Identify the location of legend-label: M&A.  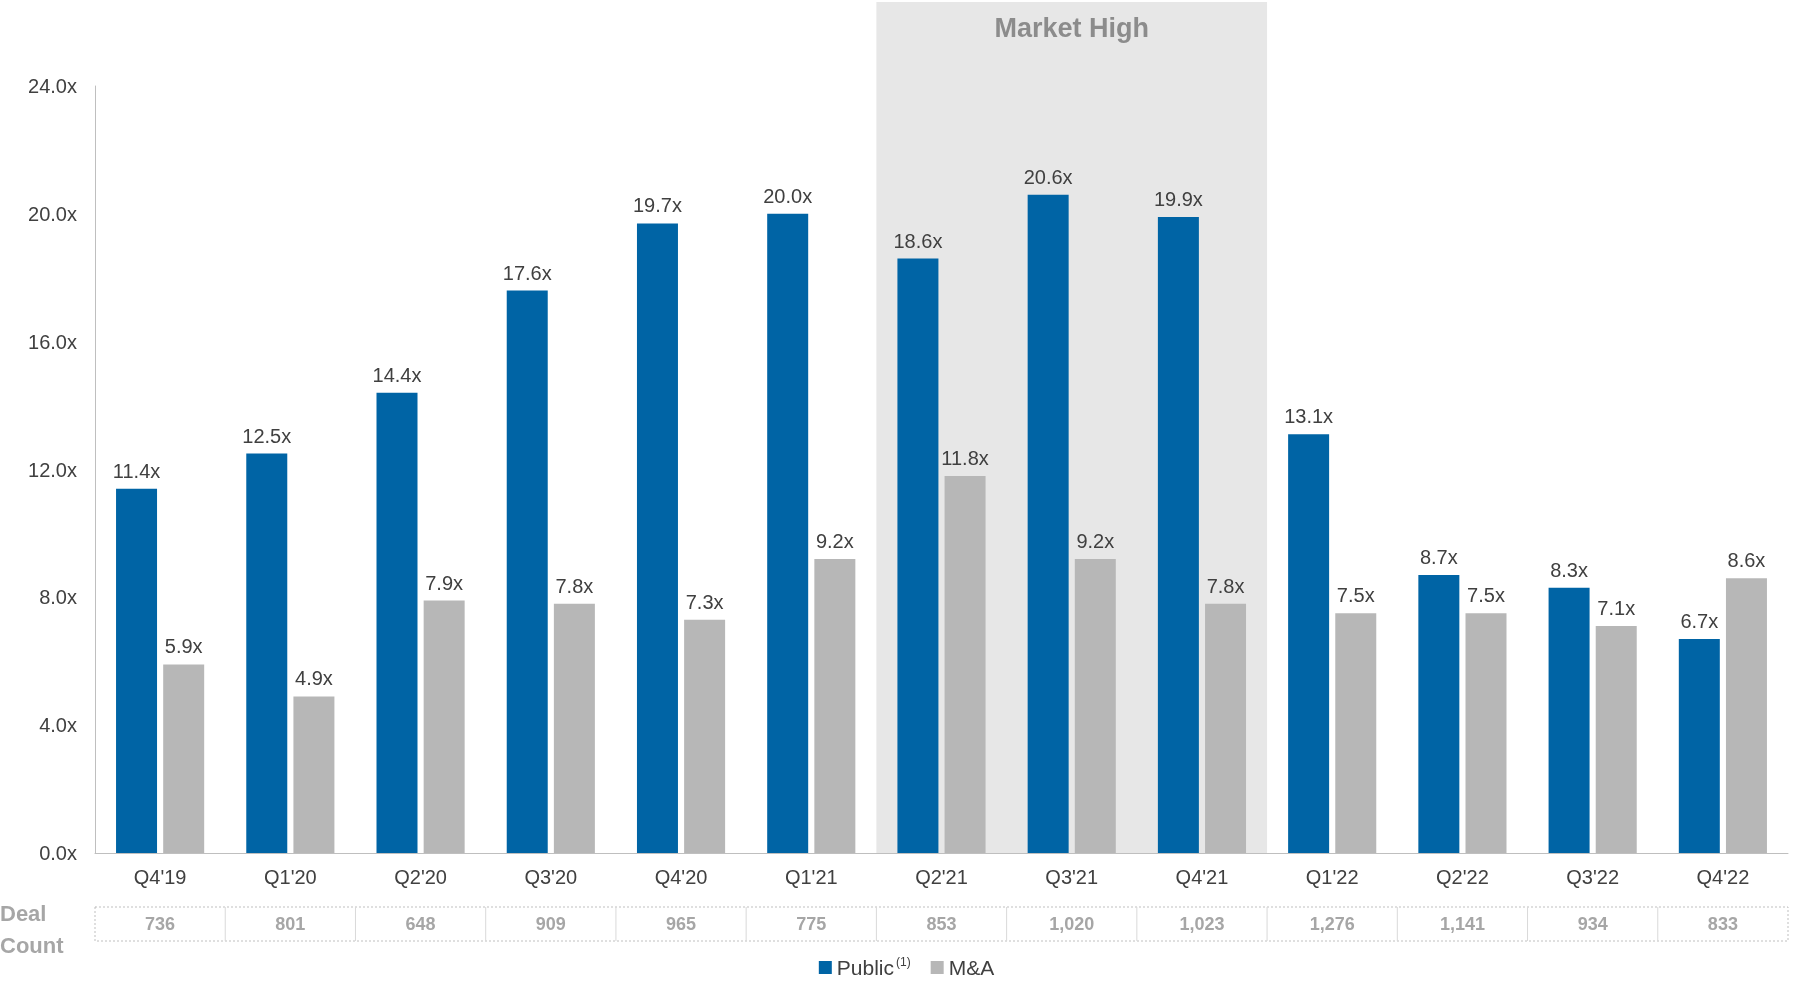
(971, 967).